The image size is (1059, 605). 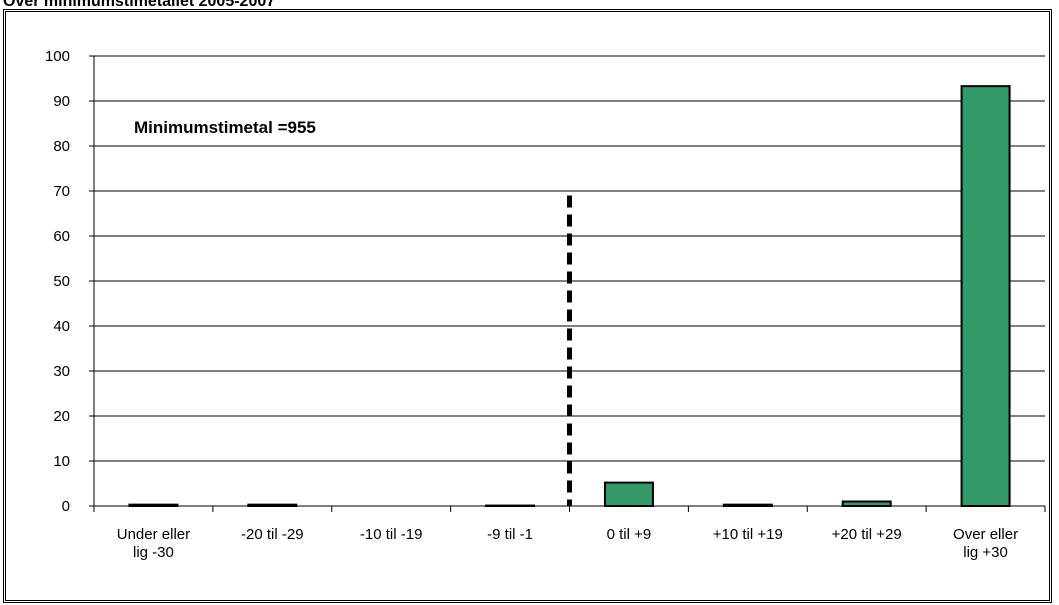 What do you see at coordinates (153, 543) in the screenshot?
I see `x-tick-label: Under eller lig -30` at bounding box center [153, 543].